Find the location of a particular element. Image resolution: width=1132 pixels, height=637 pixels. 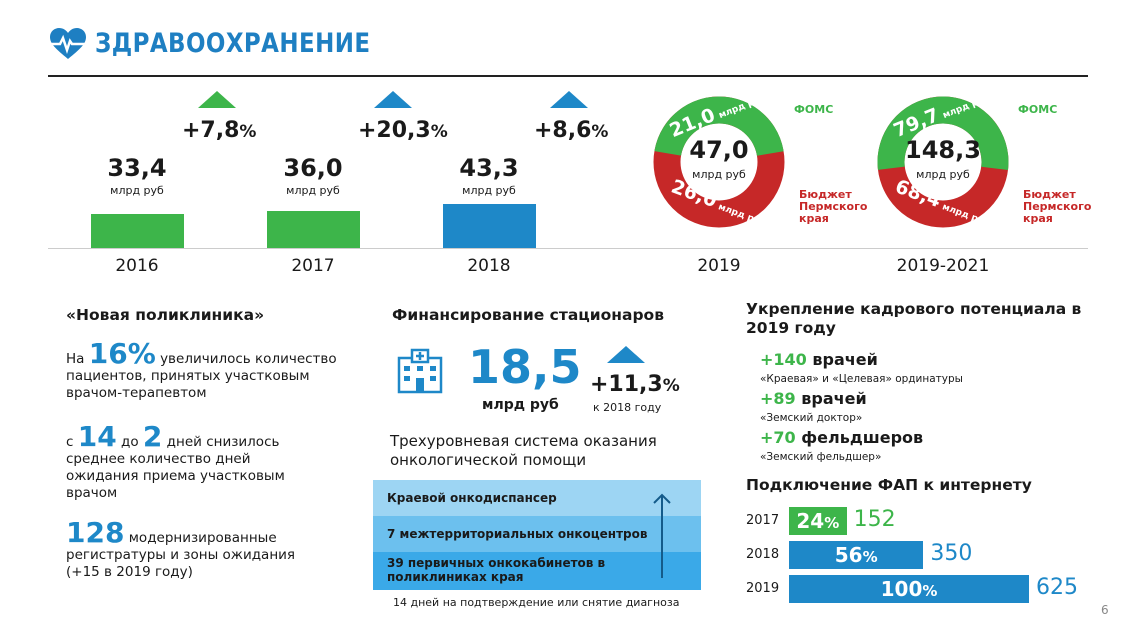

chart-baseline is located at coordinates (568, 248).